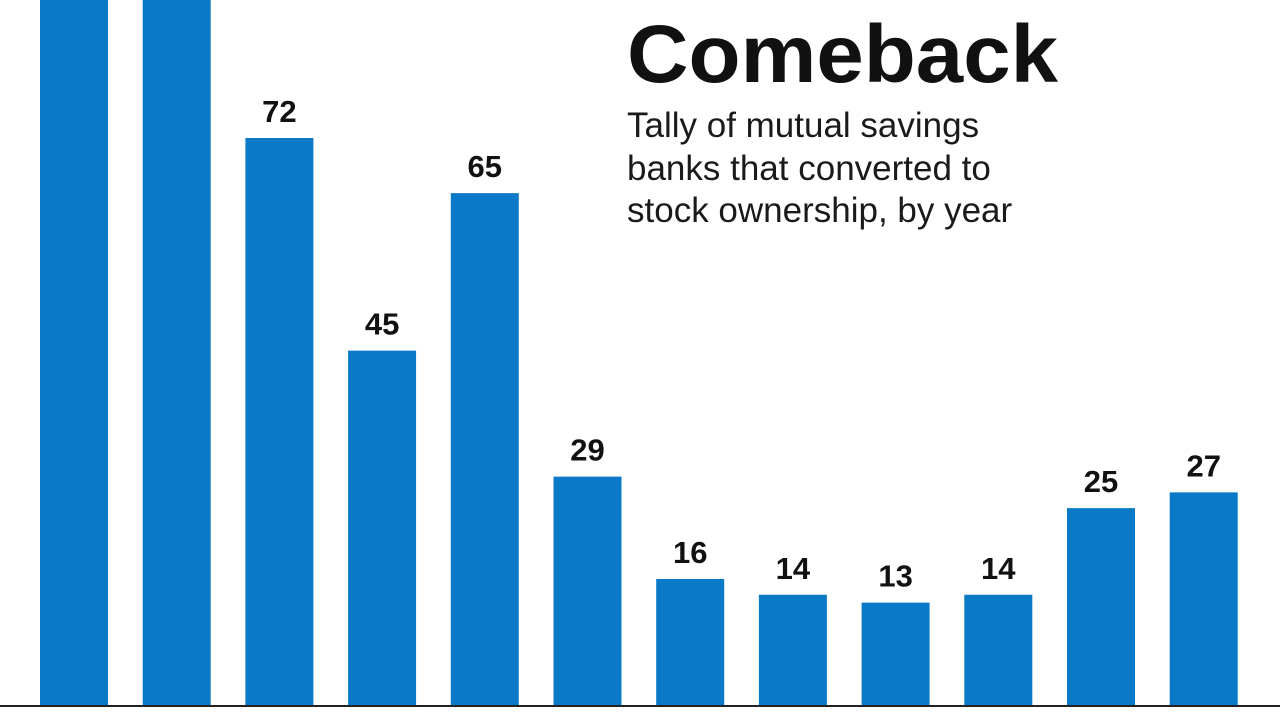 The height and width of the screenshot is (720, 1280). What do you see at coordinates (1203, 465) in the screenshot?
I see `value-label: 27` at bounding box center [1203, 465].